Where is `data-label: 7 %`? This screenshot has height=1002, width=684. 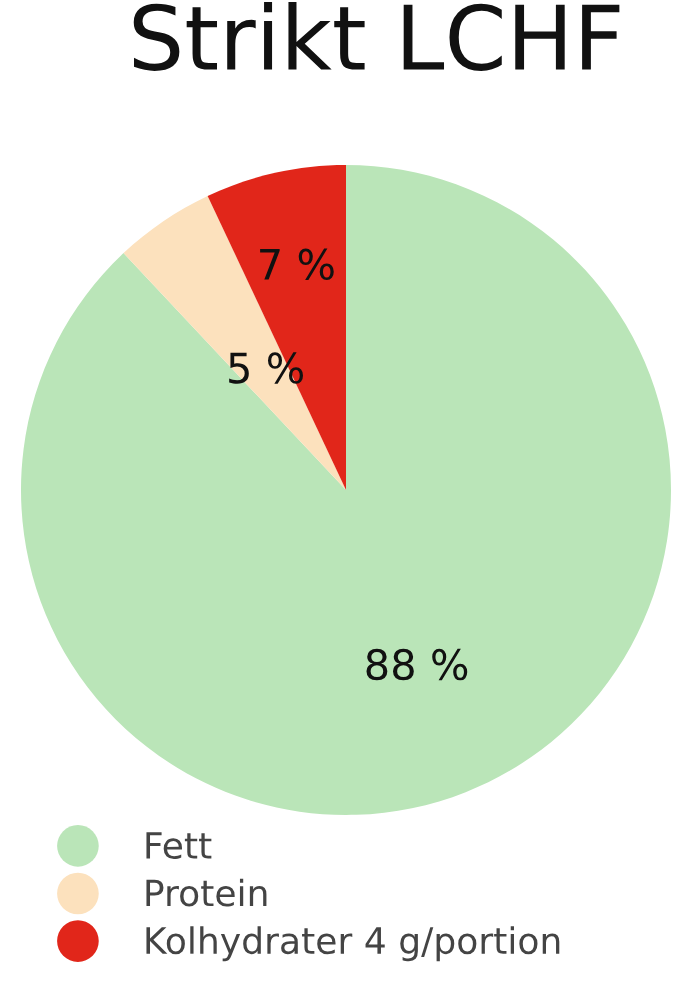 data-label: 7 % is located at coordinates (297, 264).